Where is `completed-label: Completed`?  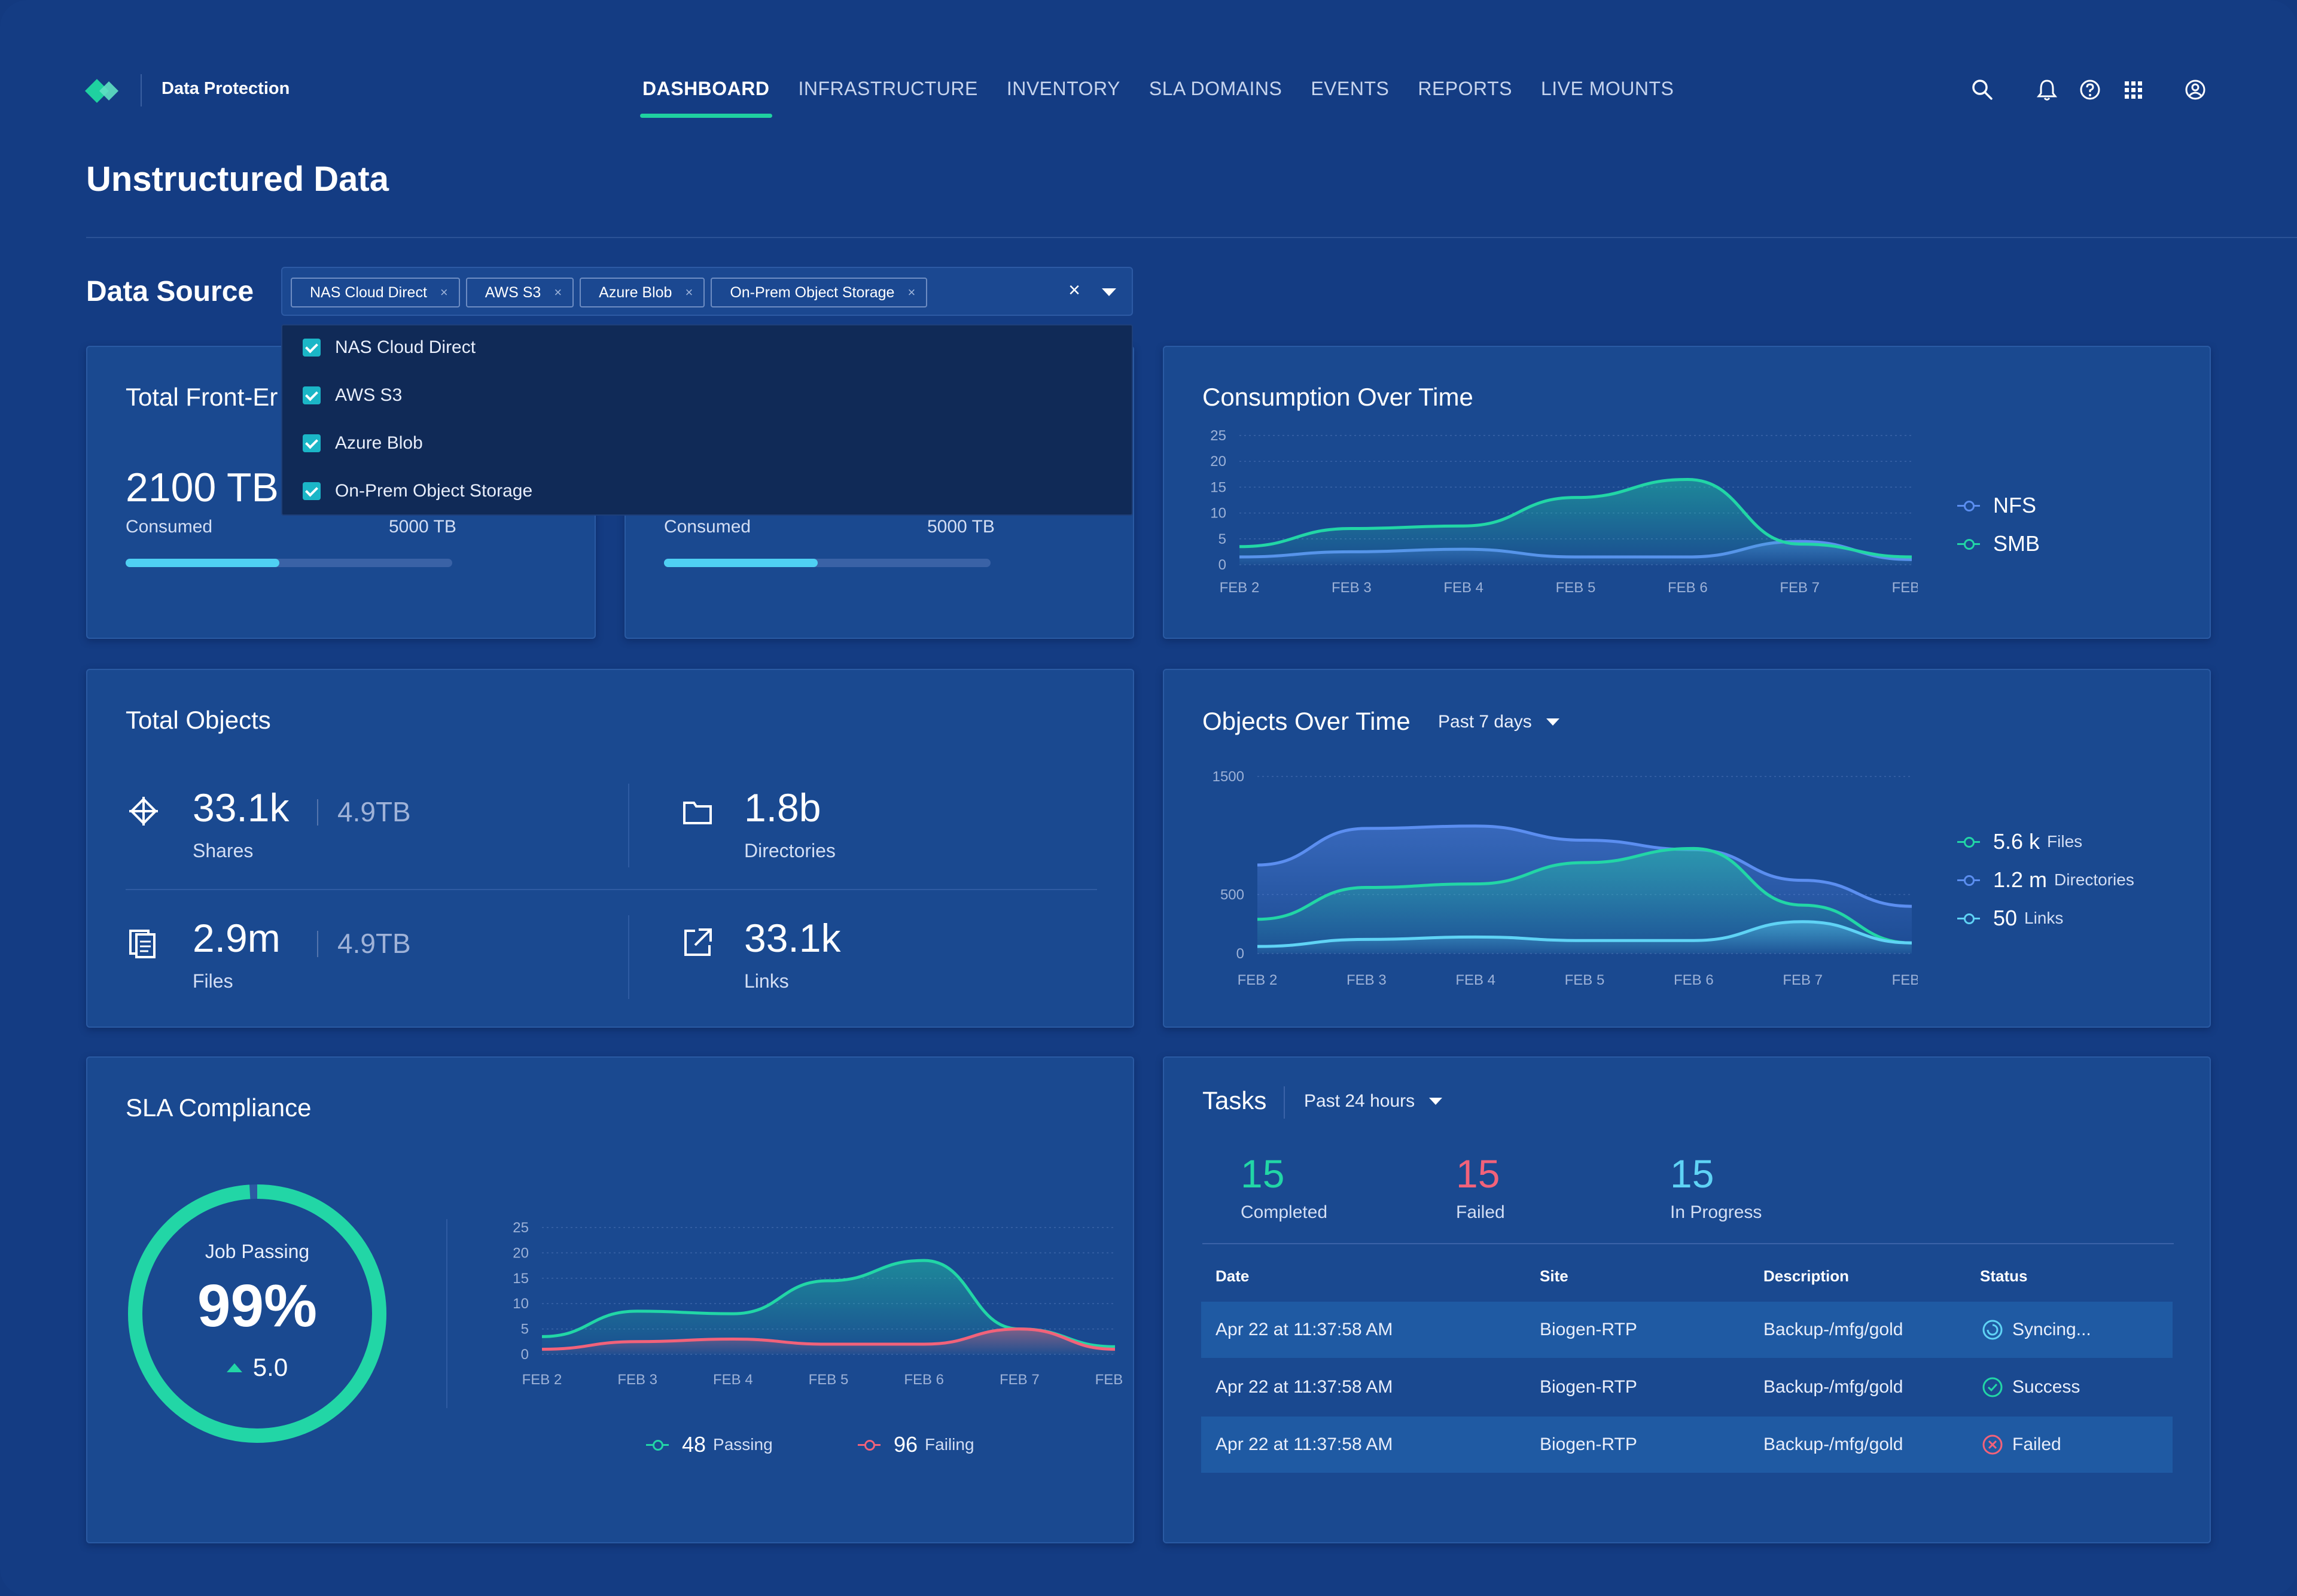
completed-label: Completed is located at coordinates (1284, 1212).